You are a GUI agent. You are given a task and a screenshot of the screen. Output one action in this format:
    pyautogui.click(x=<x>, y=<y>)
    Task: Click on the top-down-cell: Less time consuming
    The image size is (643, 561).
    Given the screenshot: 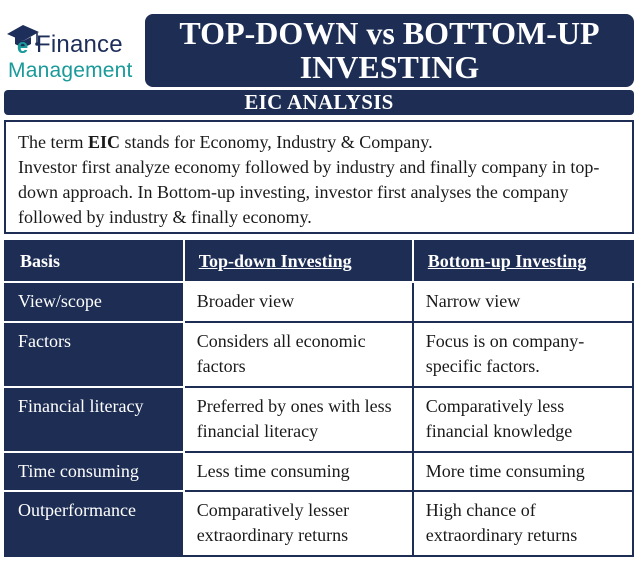 What is the action you would take?
    pyautogui.click(x=298, y=471)
    